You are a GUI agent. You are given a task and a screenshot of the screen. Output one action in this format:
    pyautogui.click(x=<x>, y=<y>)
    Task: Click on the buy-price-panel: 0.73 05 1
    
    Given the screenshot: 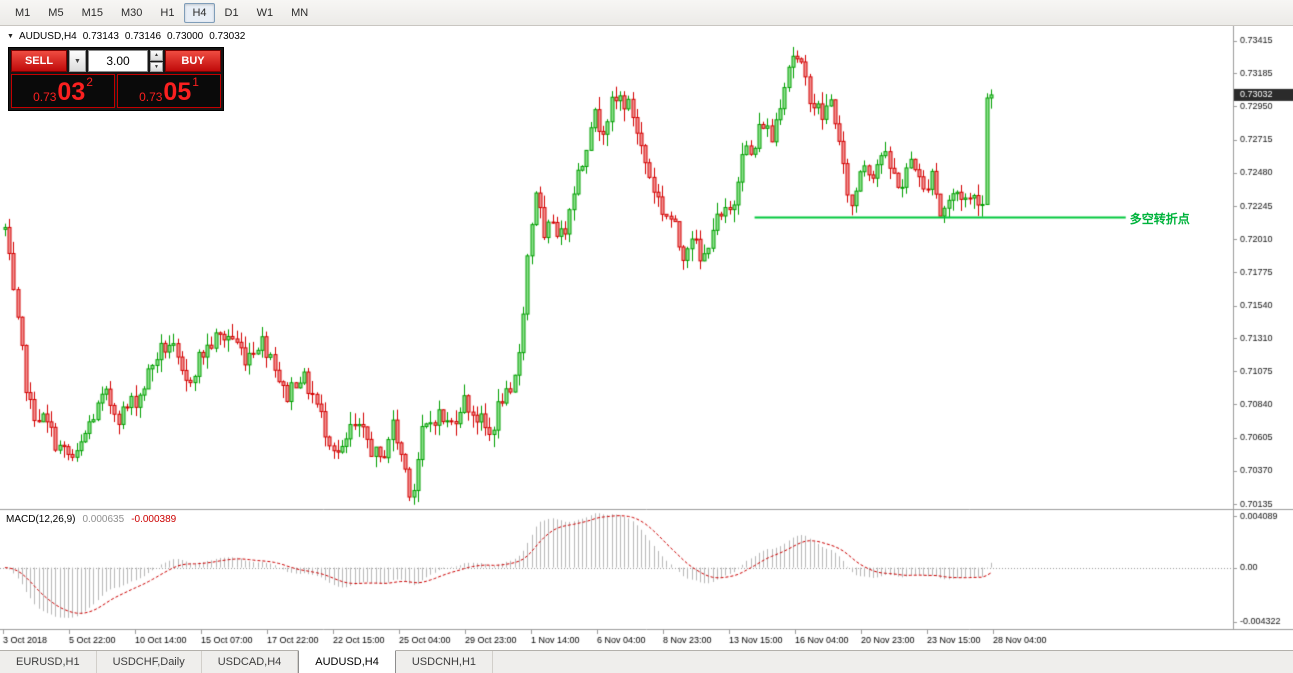 What is the action you would take?
    pyautogui.click(x=169, y=91)
    